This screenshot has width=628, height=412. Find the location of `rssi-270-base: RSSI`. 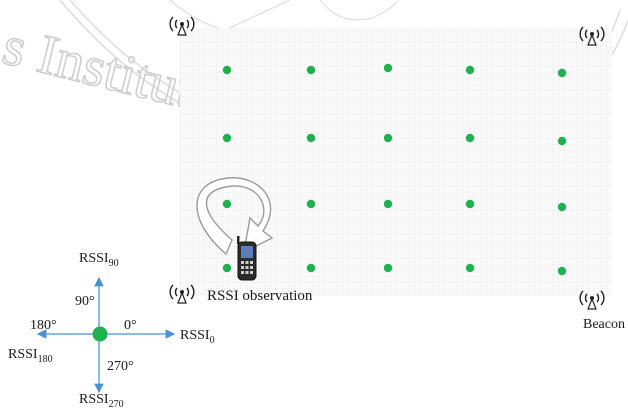

rssi-270-base: RSSI is located at coordinates (94, 399).